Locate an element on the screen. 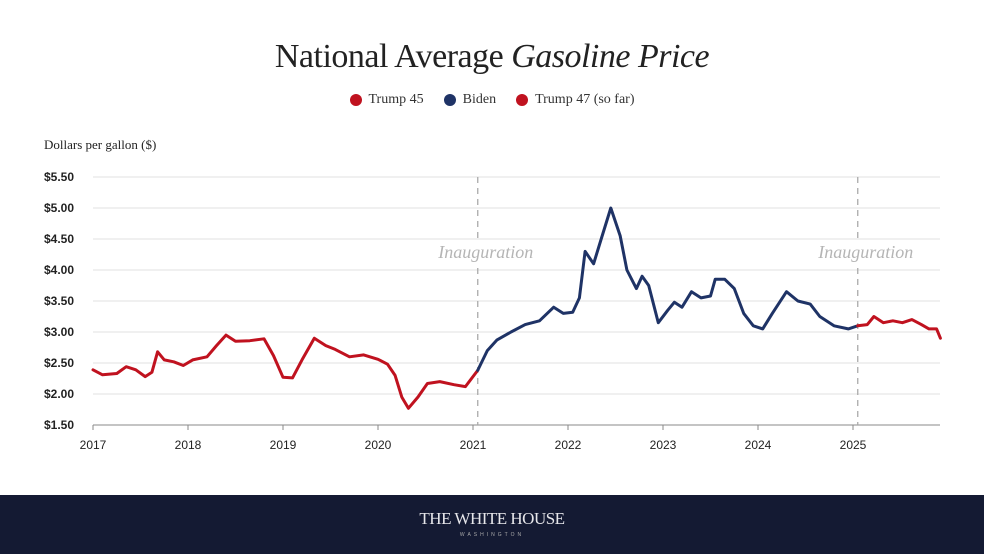 The image size is (984, 554). title-main: National Average is located at coordinates (389, 56).